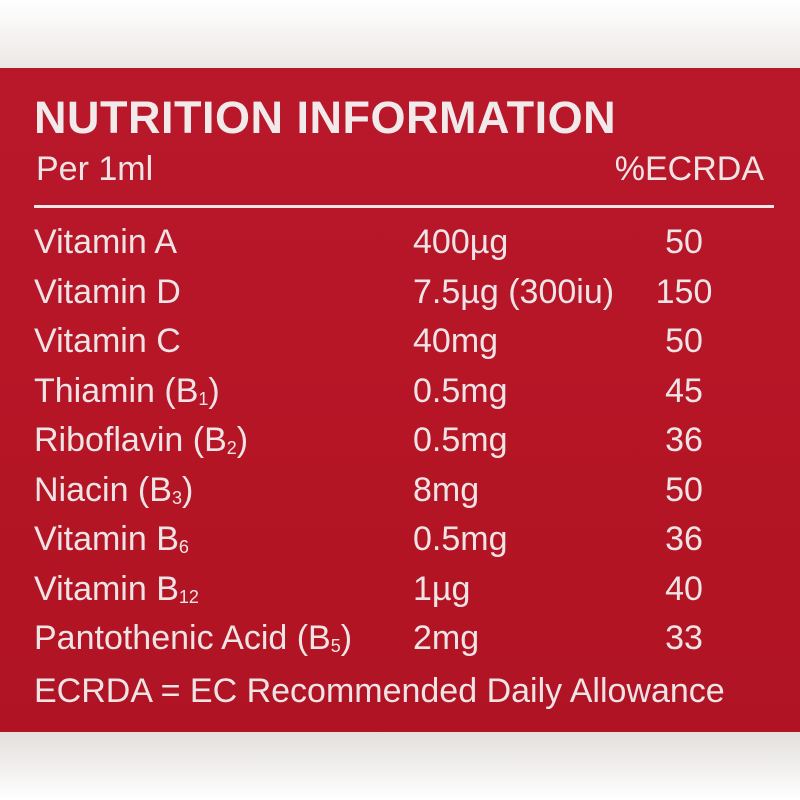  Describe the element at coordinates (193, 638) in the screenshot. I see `nutrient-name: Pantothenic Acid (B5)` at that location.